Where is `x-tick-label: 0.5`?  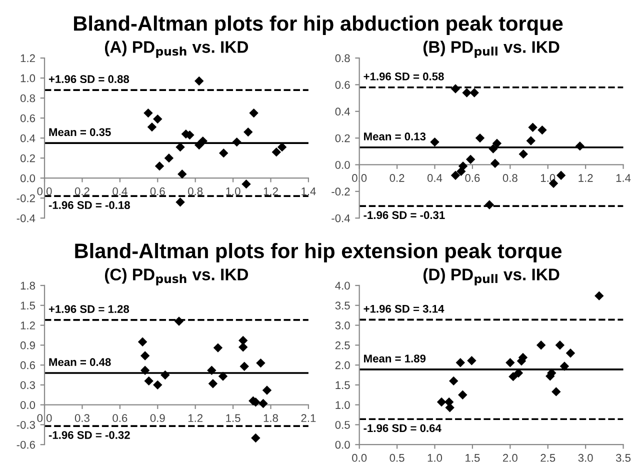 x-tick-label: 0.5 is located at coordinates (397, 458).